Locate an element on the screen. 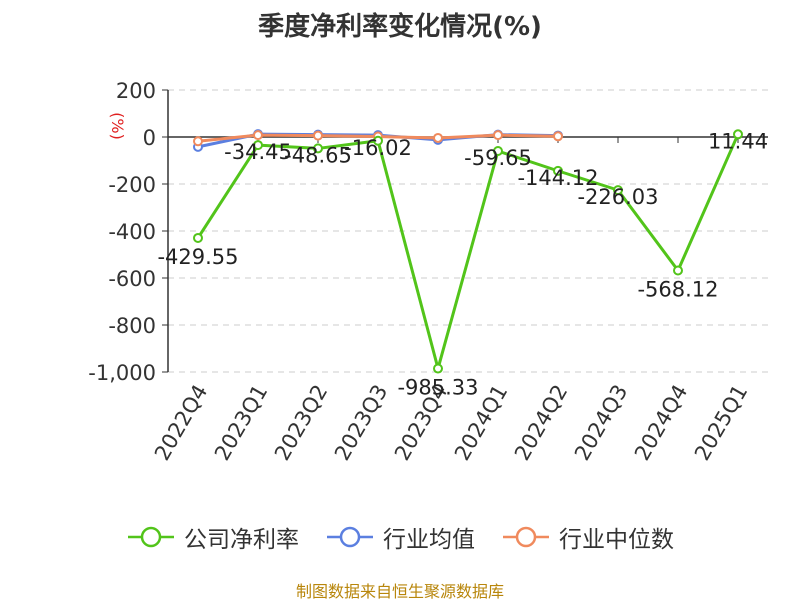 This screenshot has width=800, height=602. x-tick-label: 2023Q1 is located at coordinates (241, 423).